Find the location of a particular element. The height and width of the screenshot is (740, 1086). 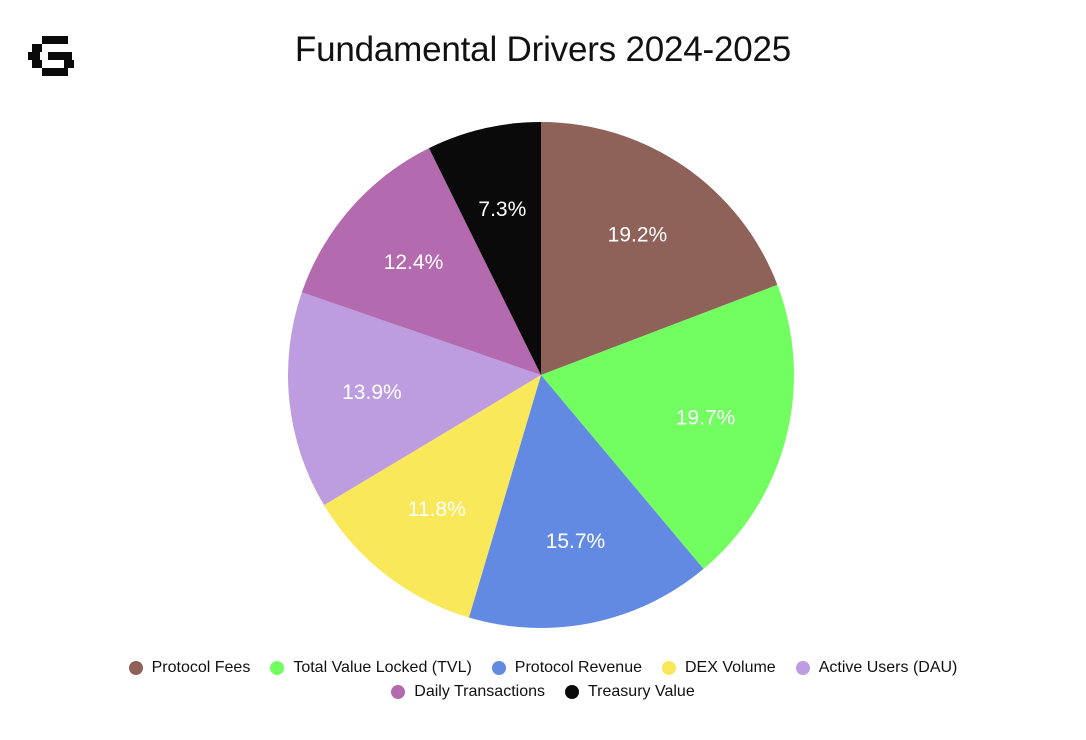

legend-item-daily-transactions: Daily Transactions is located at coordinates (468, 692).